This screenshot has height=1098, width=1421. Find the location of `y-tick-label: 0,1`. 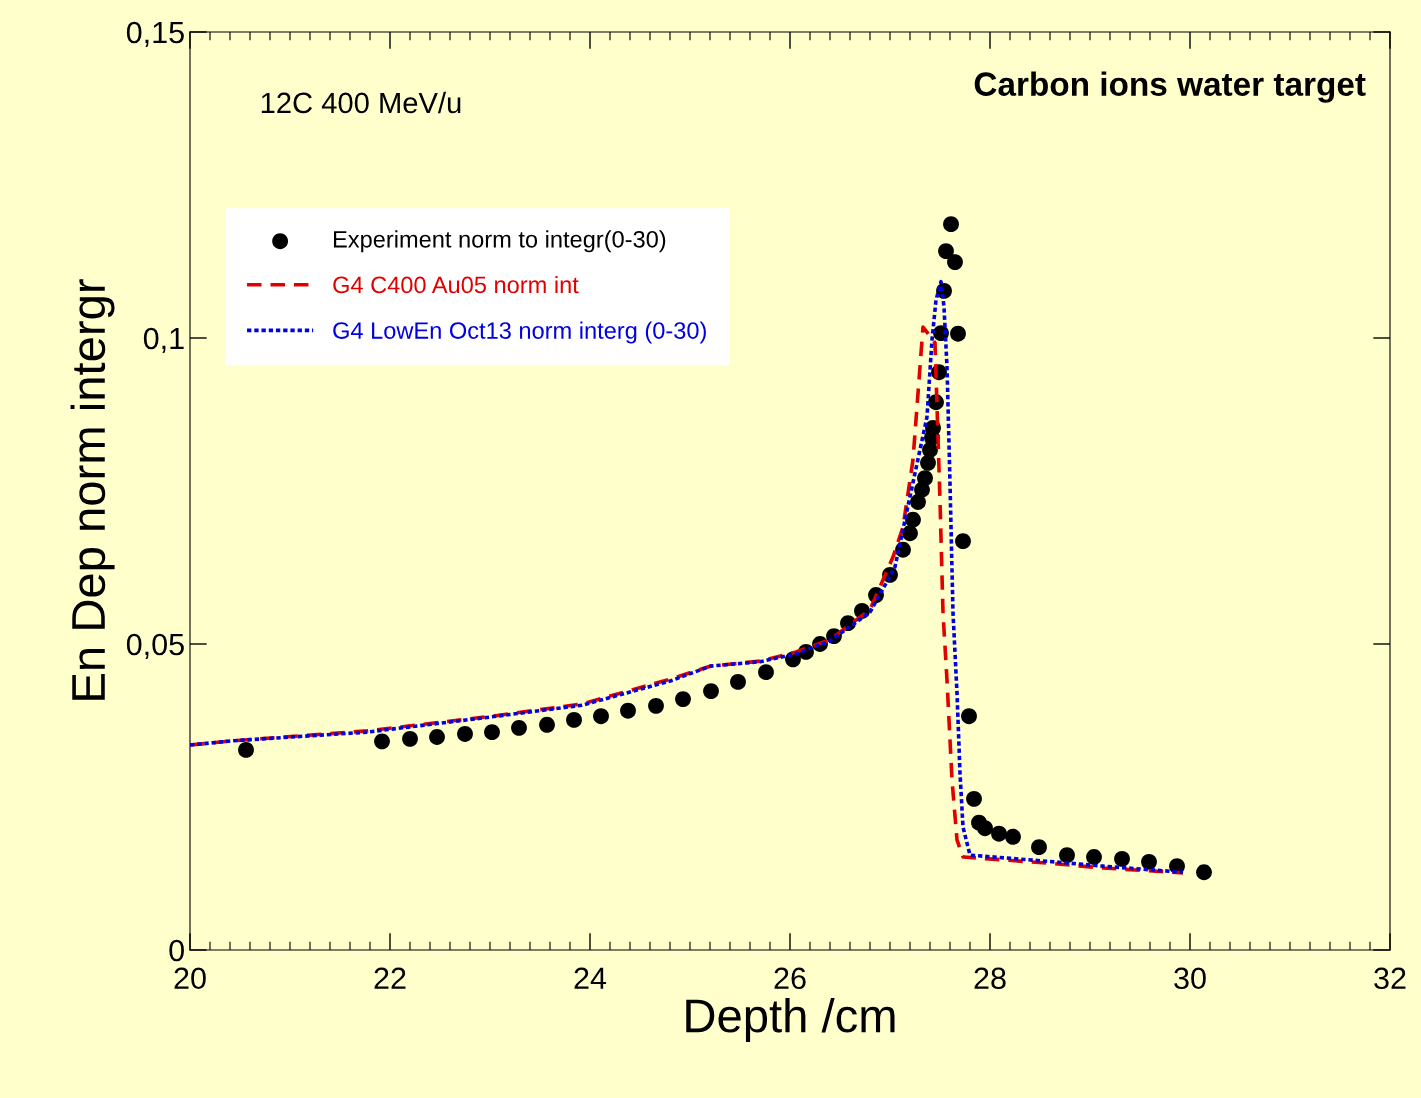

y-tick-label: 0,1 is located at coordinates (163, 340).